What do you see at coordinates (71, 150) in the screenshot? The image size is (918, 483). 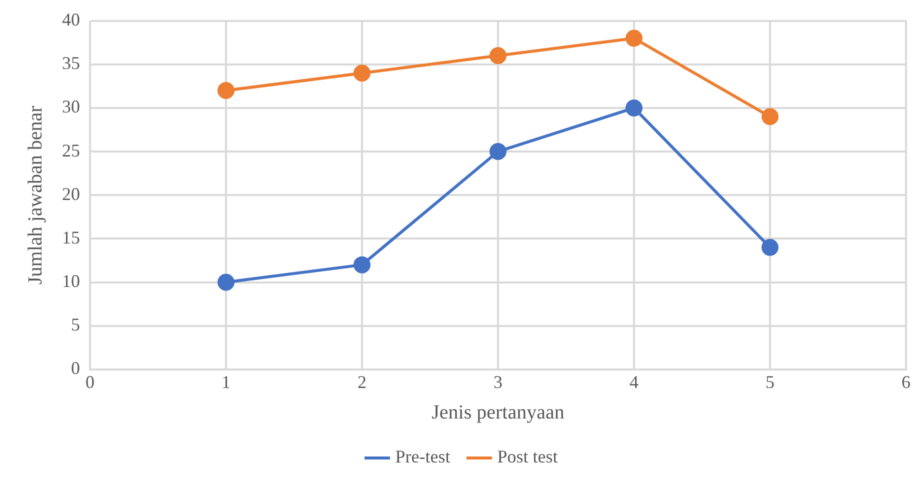 I see `y-tick-label: 25` at bounding box center [71, 150].